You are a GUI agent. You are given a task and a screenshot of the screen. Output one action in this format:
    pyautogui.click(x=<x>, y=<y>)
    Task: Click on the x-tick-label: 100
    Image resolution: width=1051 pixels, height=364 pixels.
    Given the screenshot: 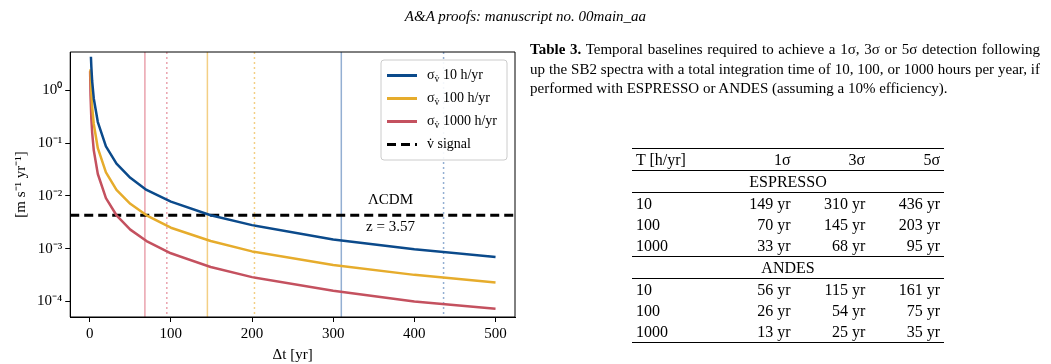 What is the action you would take?
    pyautogui.click(x=171, y=332)
    